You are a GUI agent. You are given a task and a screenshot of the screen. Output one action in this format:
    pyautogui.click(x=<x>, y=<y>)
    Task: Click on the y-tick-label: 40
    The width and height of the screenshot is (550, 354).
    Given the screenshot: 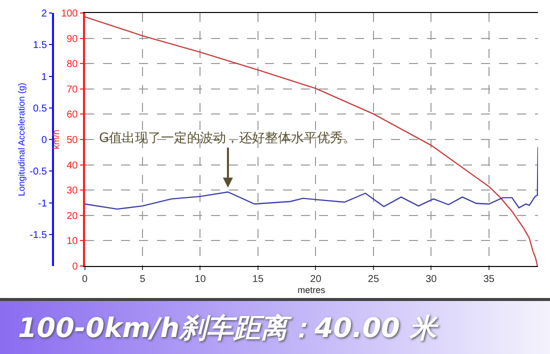 What is the action you would take?
    pyautogui.click(x=72, y=166)
    